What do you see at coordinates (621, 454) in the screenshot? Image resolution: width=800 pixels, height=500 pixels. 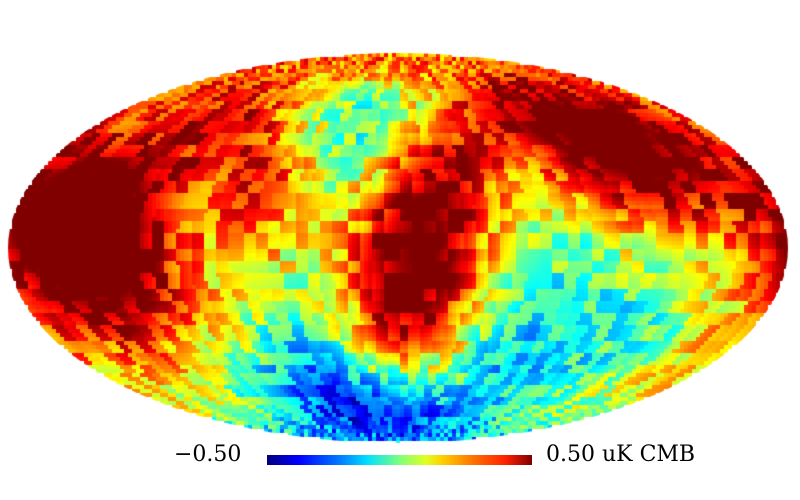 I see `colorbar-max-label: 0.50 uK CMB` at bounding box center [621, 454].